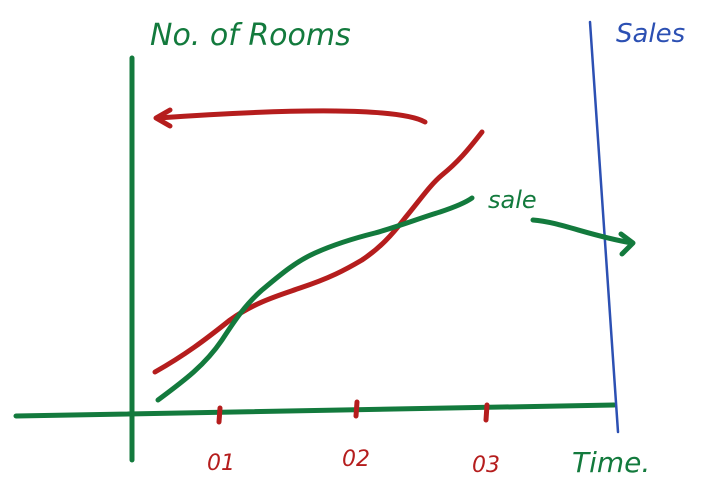  Describe the element at coordinates (650, 34) in the screenshot. I see `right-axis-label: Sales` at that location.